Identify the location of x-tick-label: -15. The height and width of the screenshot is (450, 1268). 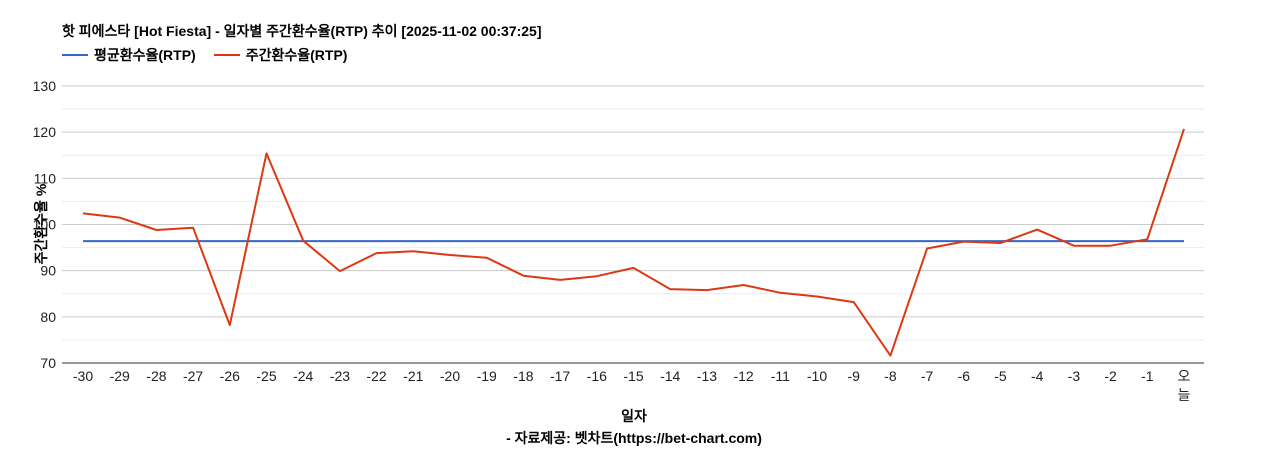
(633, 376).